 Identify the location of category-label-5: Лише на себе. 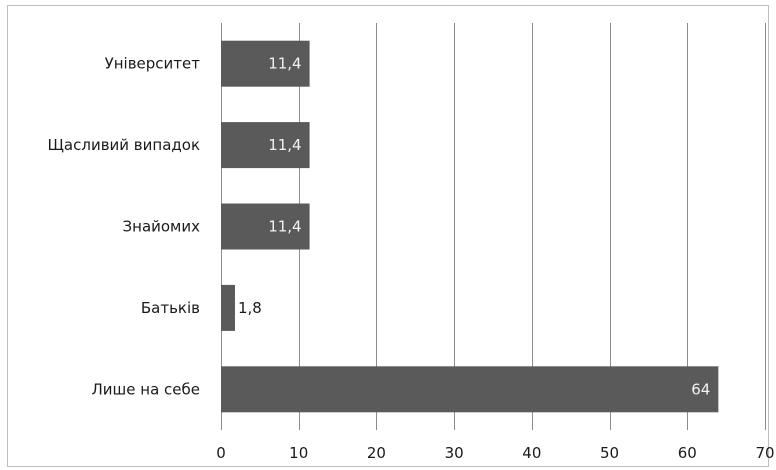
(146, 389).